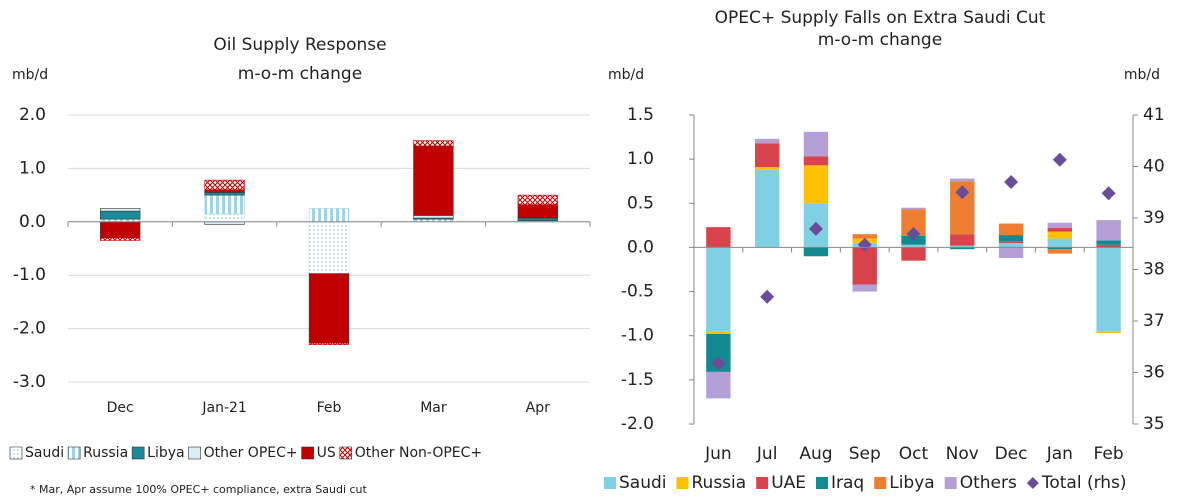 The width and height of the screenshot is (1177, 499). I want to click on y-tick-label: -1.5, so click(637, 380).